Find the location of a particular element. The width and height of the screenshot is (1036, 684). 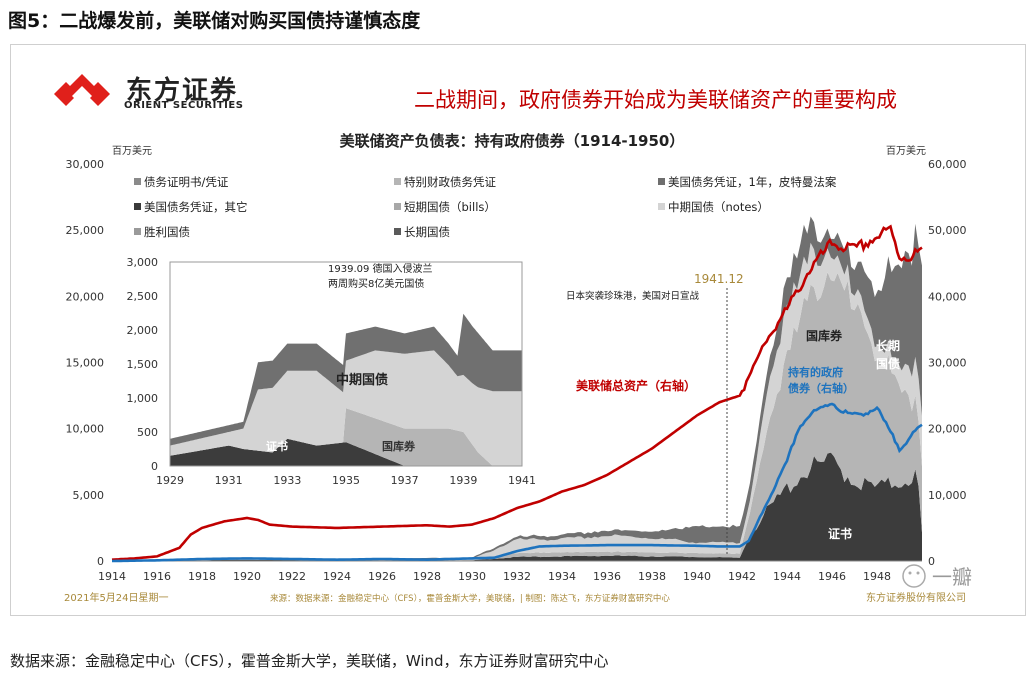

x-tick-label: 1922 is located at coordinates (292, 576).